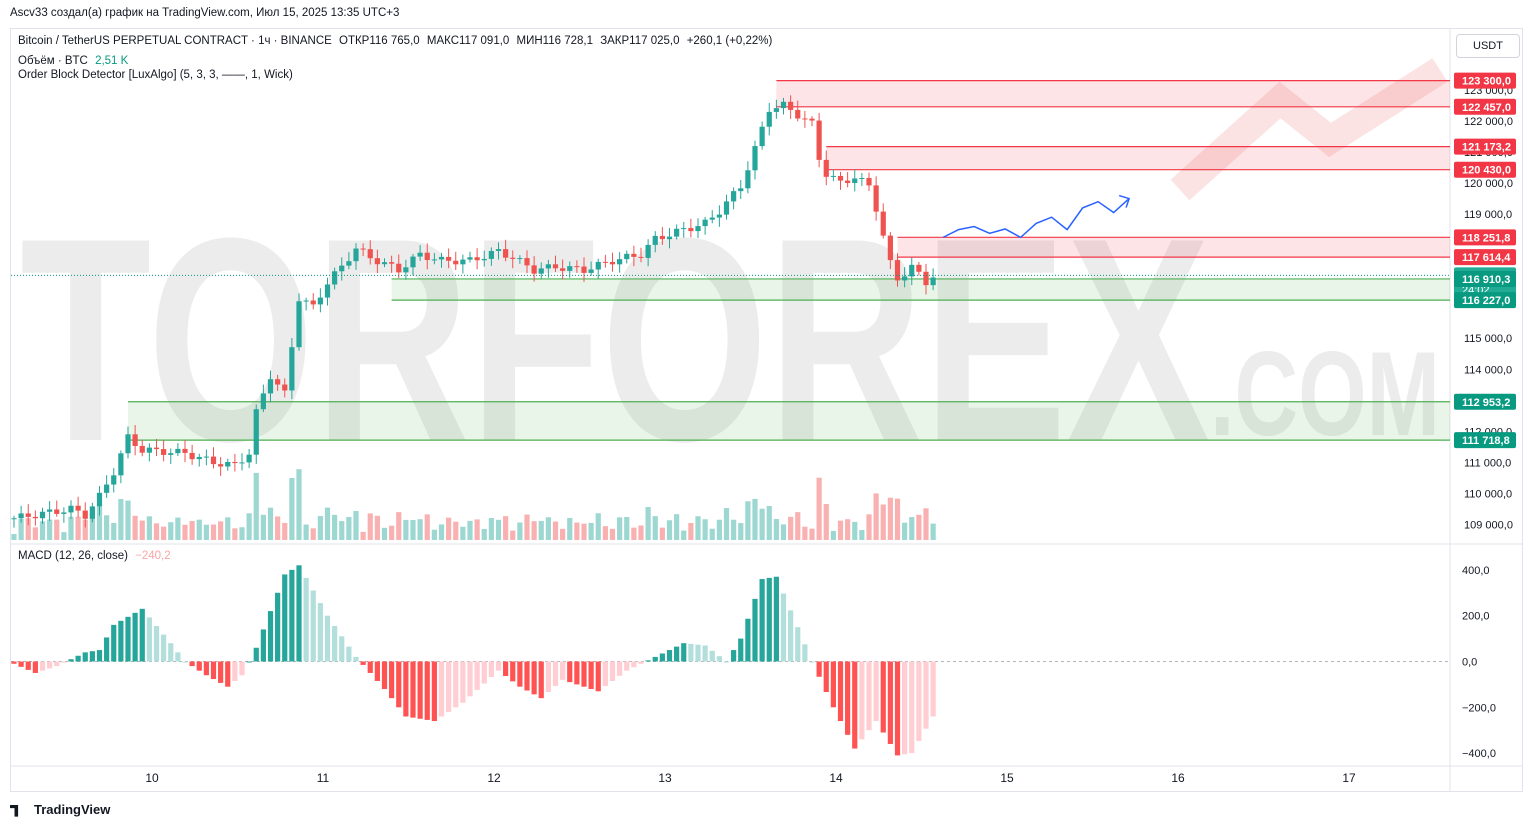 This screenshot has width=1533, height=828. Describe the element at coordinates (729, 41) in the screenshot. I see `ohlc-change: +260,1 (+0,22%)` at that location.